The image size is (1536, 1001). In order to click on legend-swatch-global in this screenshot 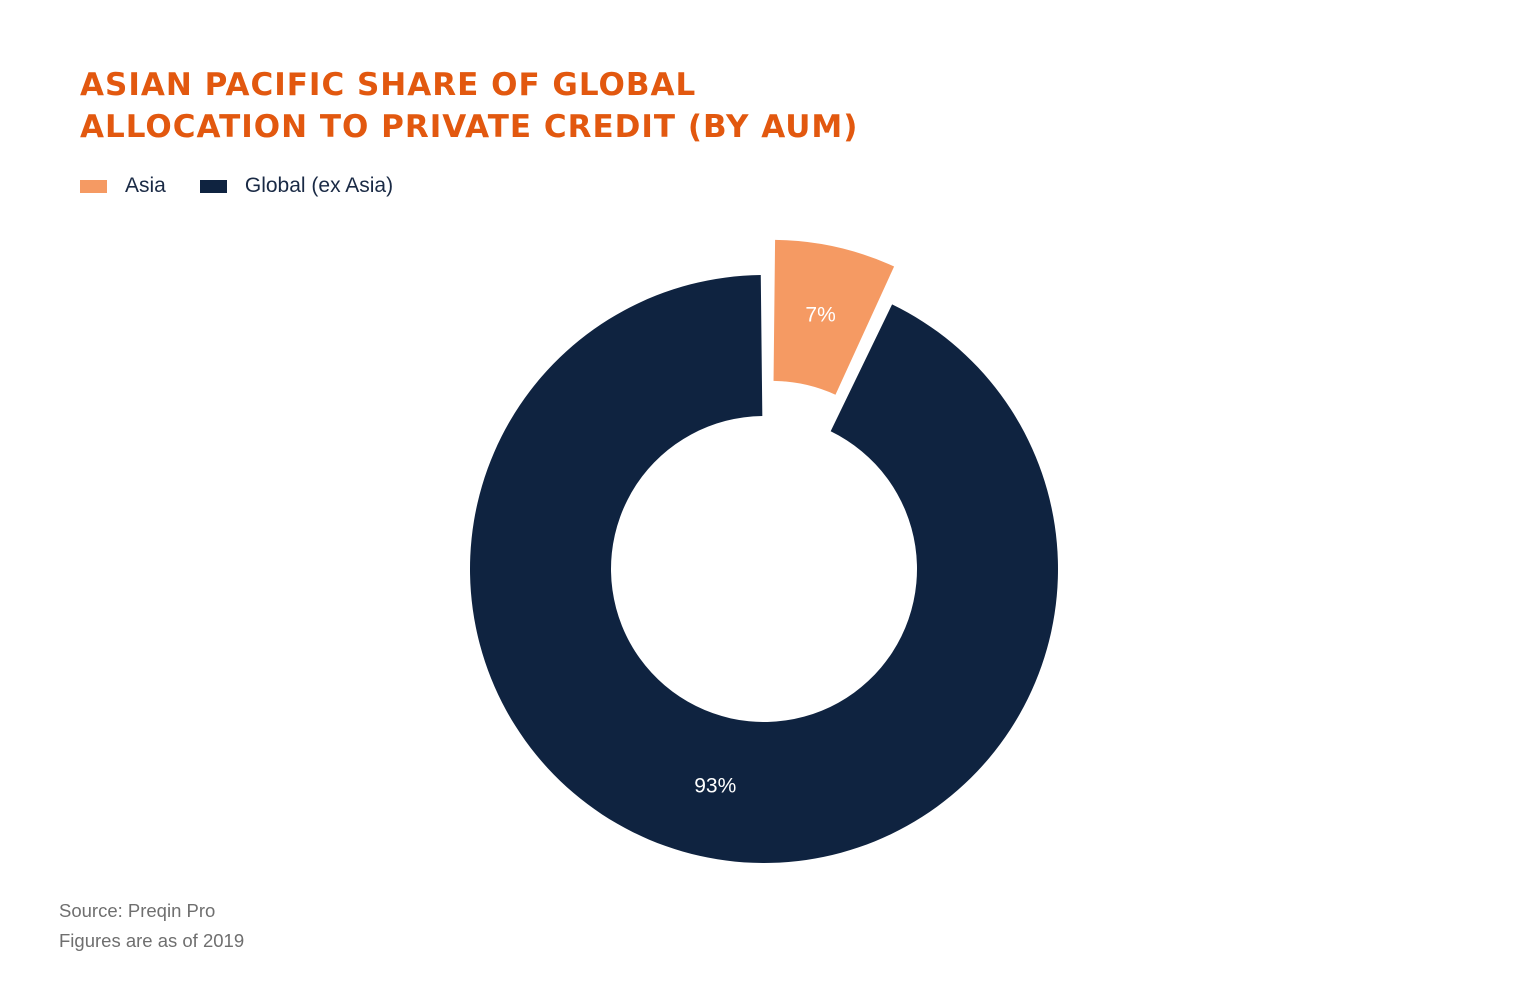, I will do `click(213, 186)`.